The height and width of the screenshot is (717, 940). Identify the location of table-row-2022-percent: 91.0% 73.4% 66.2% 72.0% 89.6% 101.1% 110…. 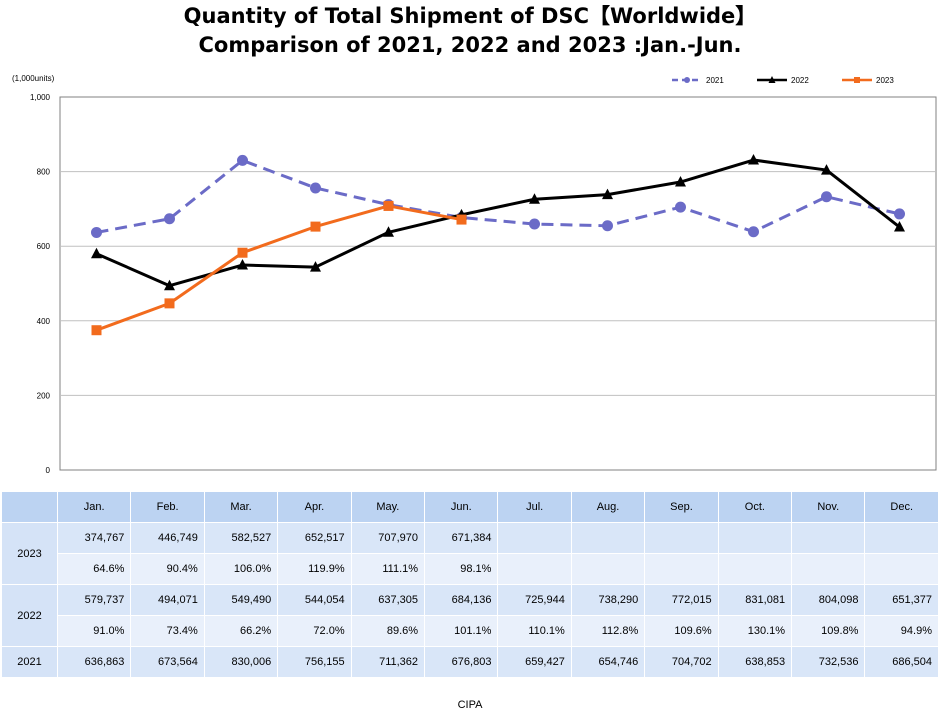
(470, 631).